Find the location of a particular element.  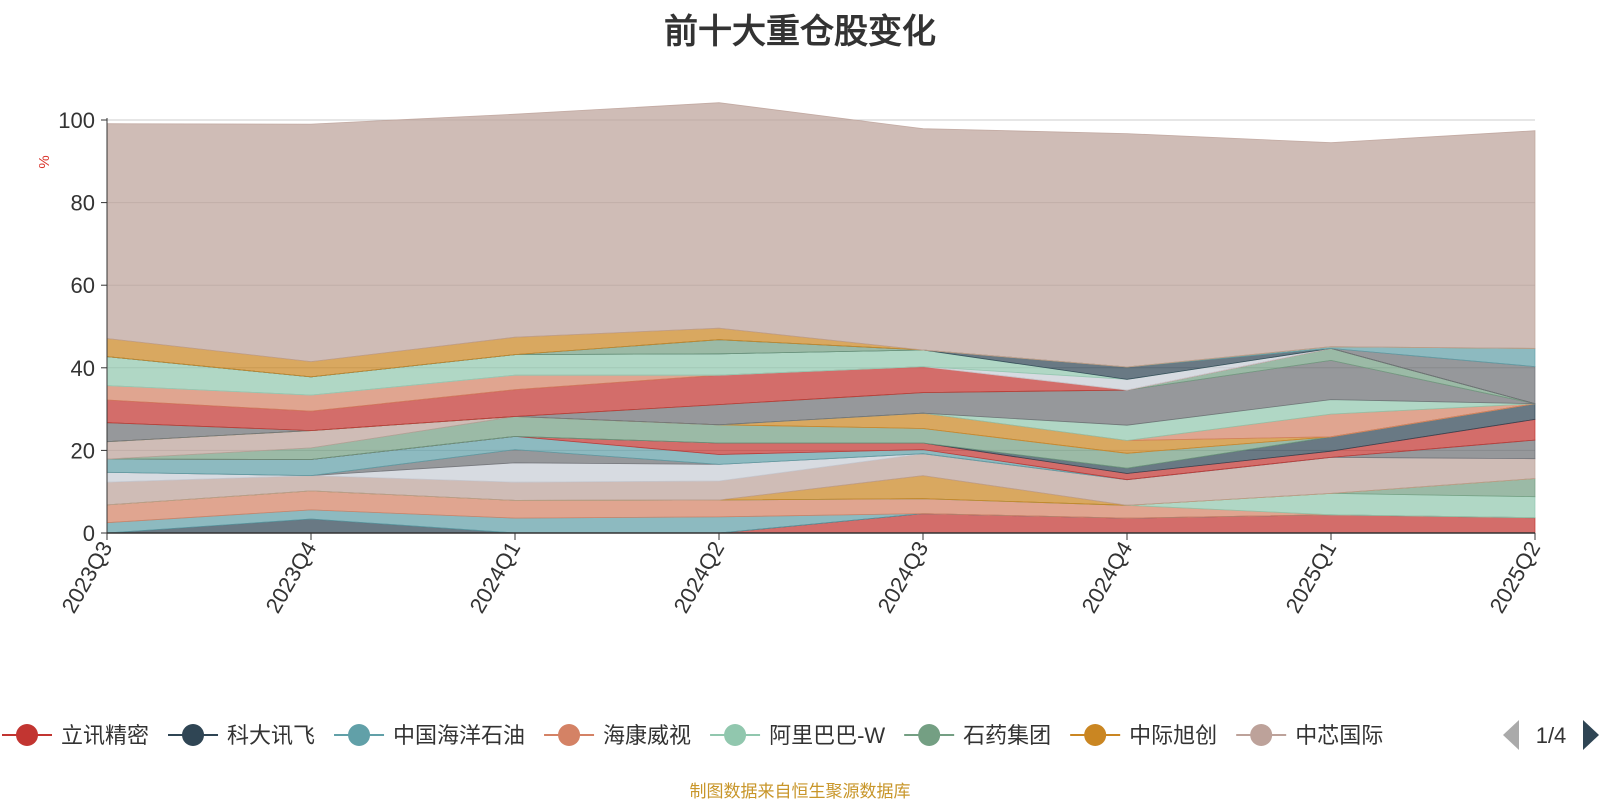

legend-label: 海康威视 is located at coordinates (647, 735).